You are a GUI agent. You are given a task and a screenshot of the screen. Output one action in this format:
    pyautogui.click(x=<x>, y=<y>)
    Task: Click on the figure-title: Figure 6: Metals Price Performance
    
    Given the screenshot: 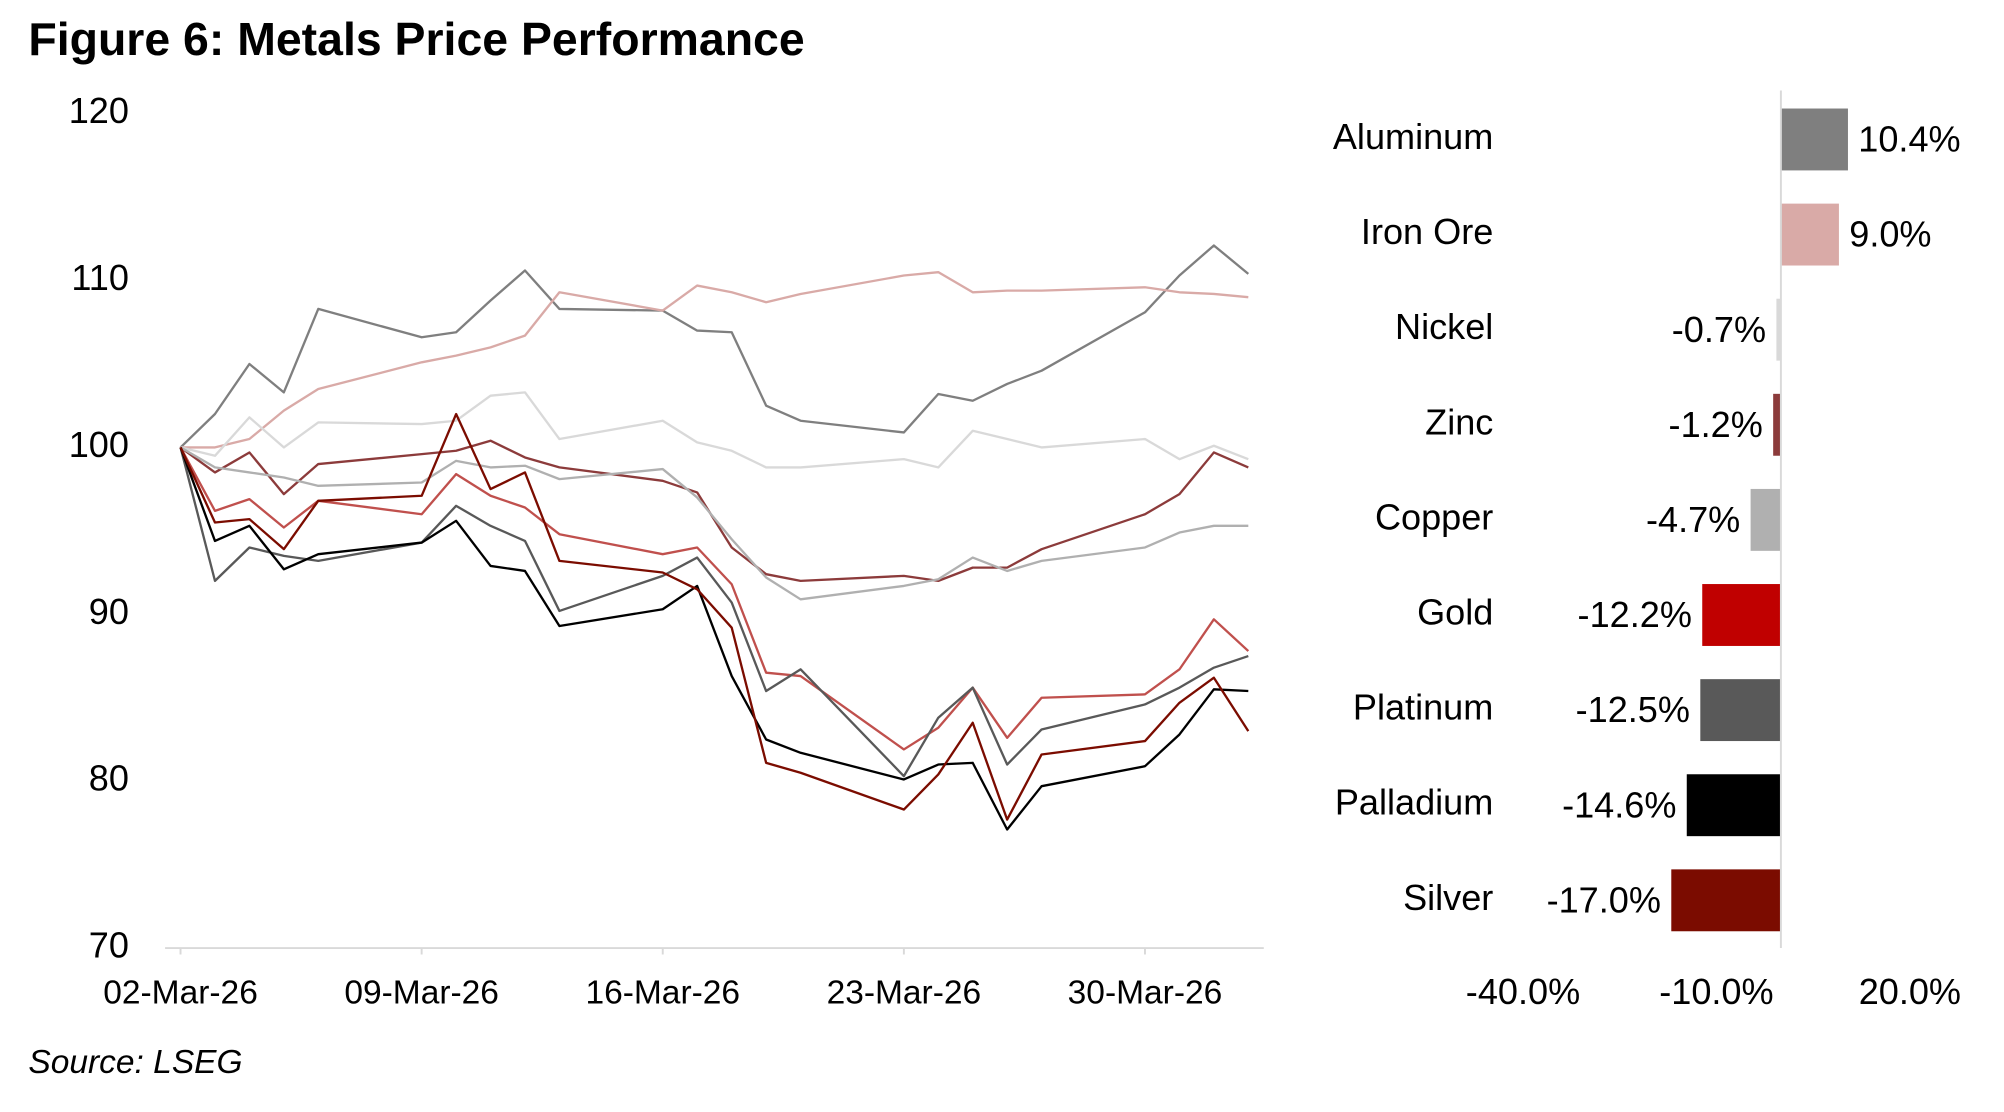 What is the action you would take?
    pyautogui.click(x=416, y=39)
    